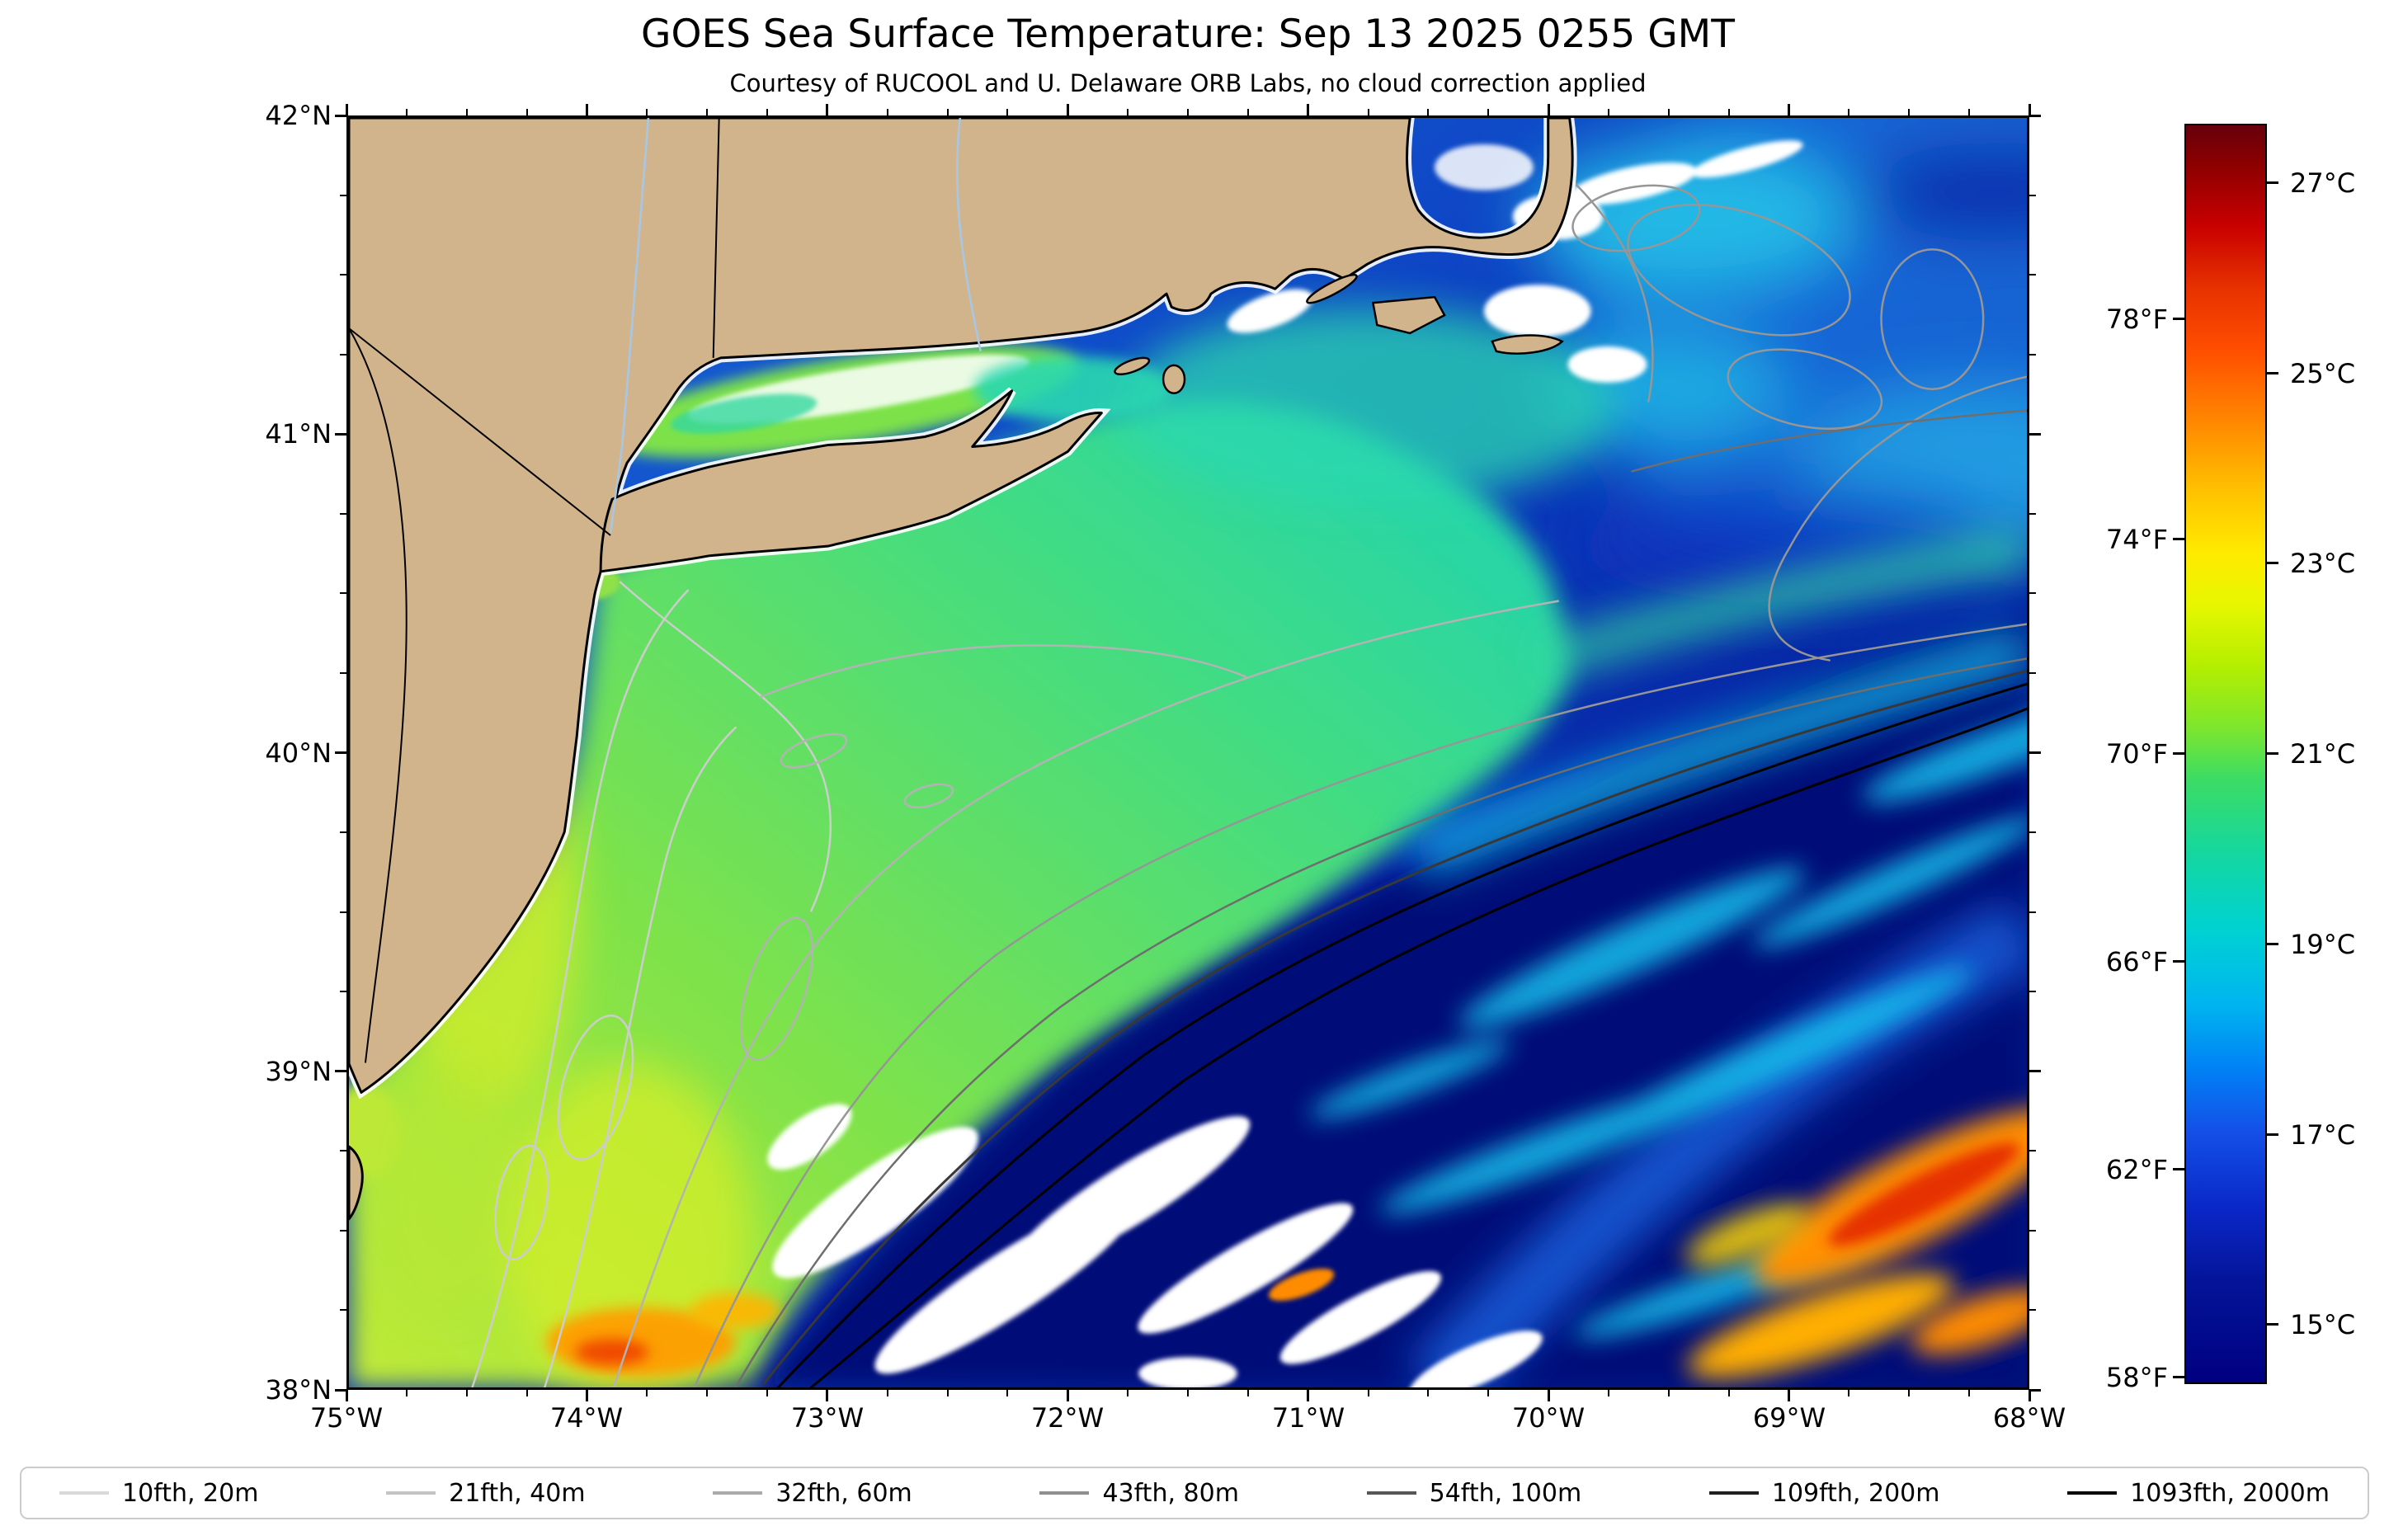 This screenshot has width=2389, height=1540. What do you see at coordinates (2136, 319) in the screenshot?
I see `fahrenheit-tick-label: 78°F` at bounding box center [2136, 319].